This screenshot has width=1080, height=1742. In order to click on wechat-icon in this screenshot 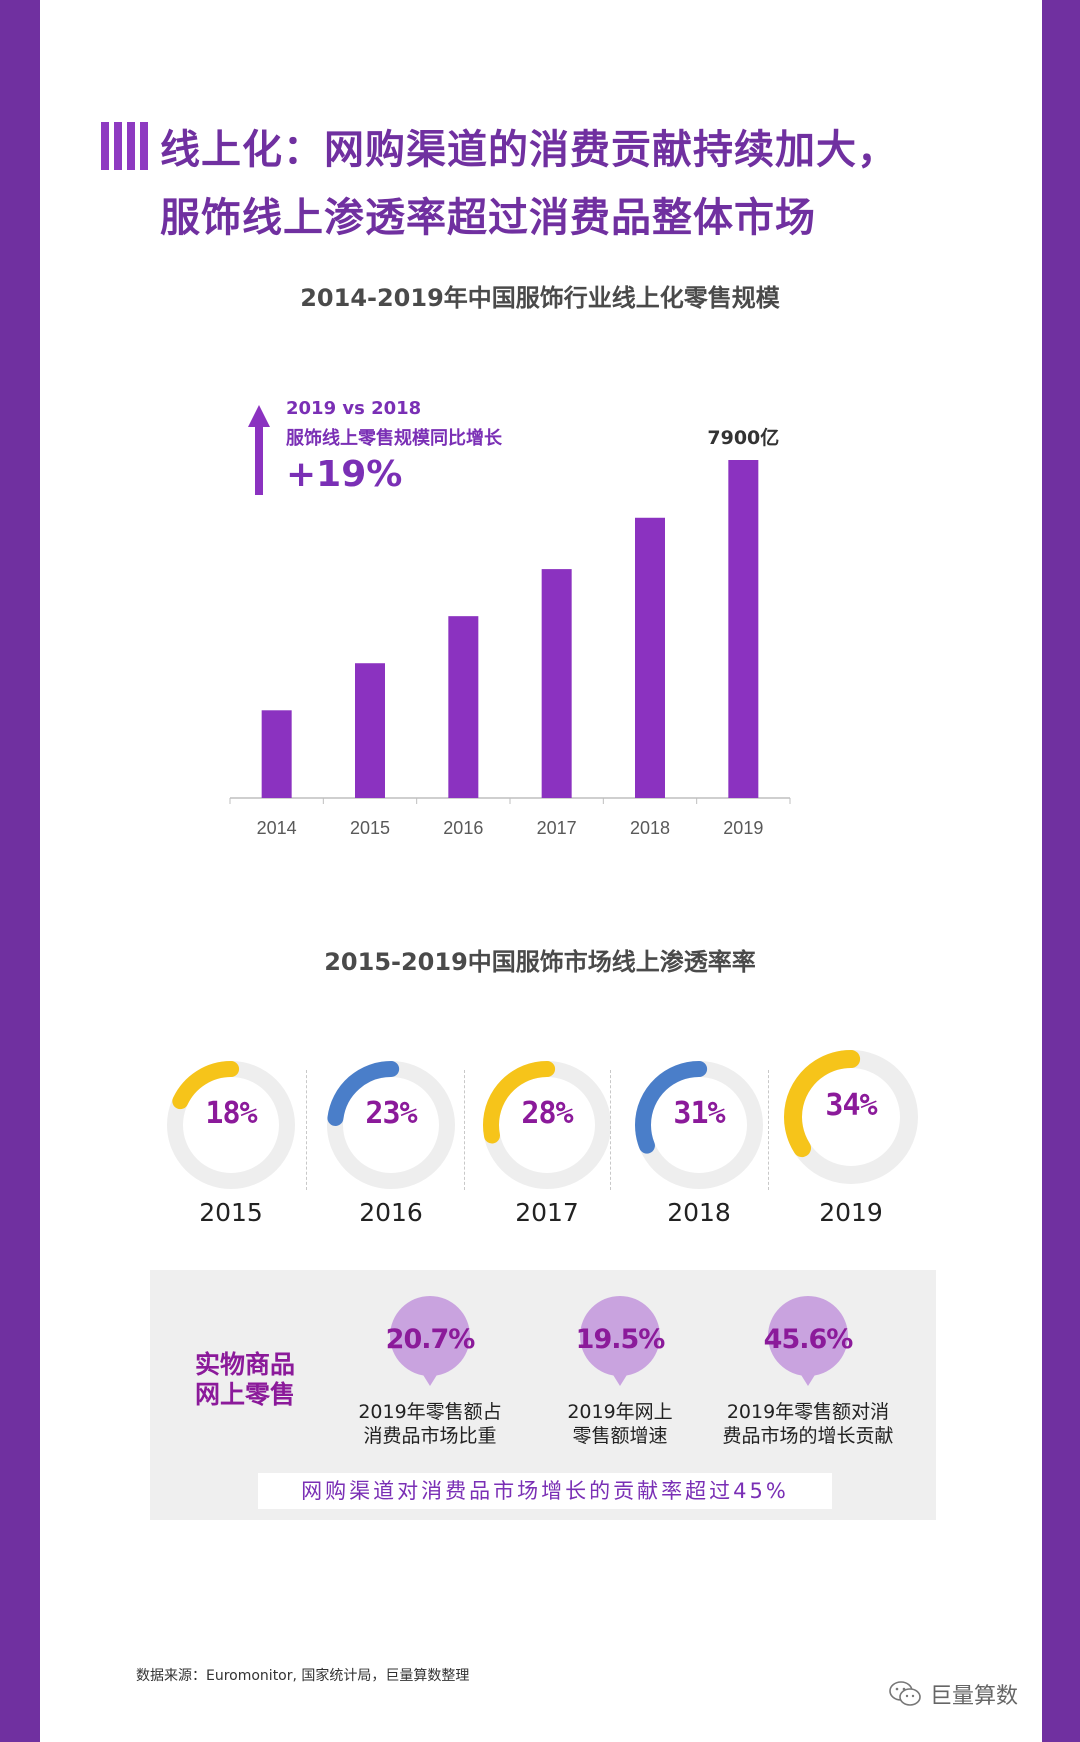, I will do `click(905, 1693)`.